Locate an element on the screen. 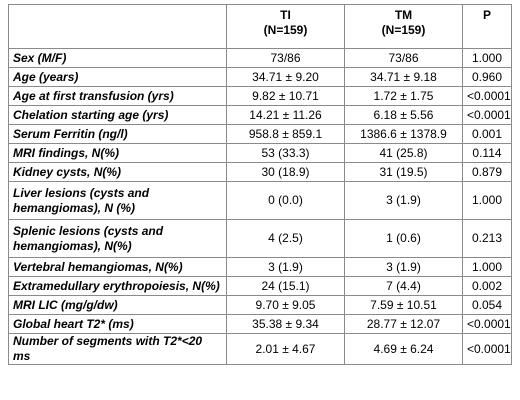 This screenshot has height=400, width=520. row-ti-value: 958.8 ± 859.1 is located at coordinates (285, 134).